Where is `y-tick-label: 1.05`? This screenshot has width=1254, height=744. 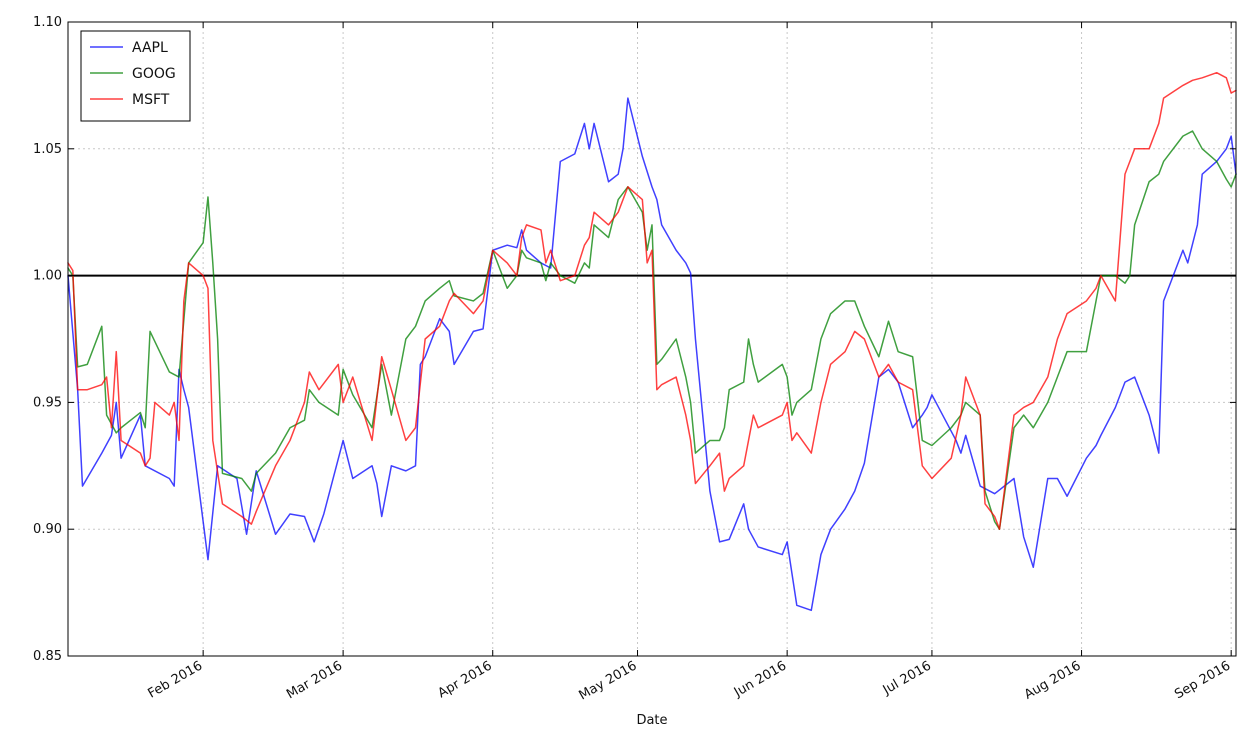 y-tick-label: 1.05 is located at coordinates (47, 149).